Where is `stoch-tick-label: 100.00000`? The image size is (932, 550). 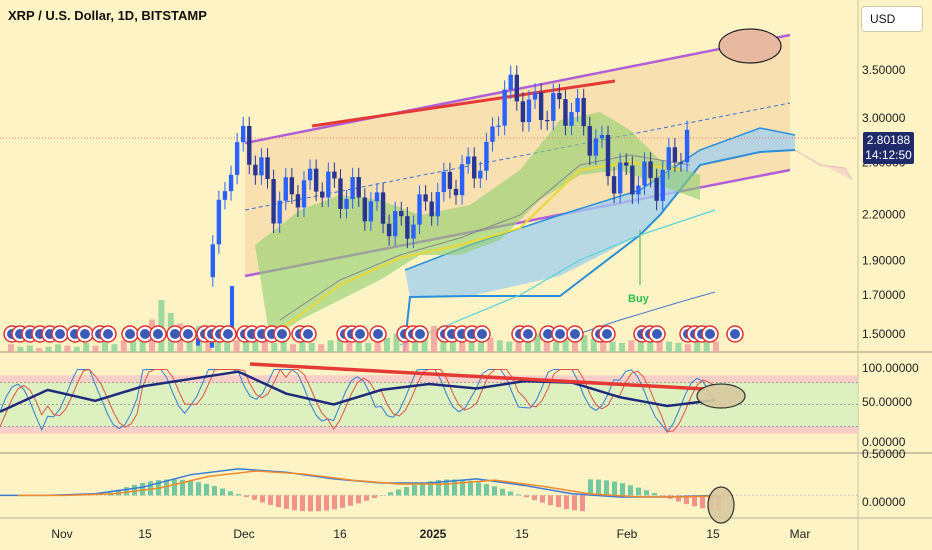 stoch-tick-label: 100.00000 is located at coordinates (890, 368).